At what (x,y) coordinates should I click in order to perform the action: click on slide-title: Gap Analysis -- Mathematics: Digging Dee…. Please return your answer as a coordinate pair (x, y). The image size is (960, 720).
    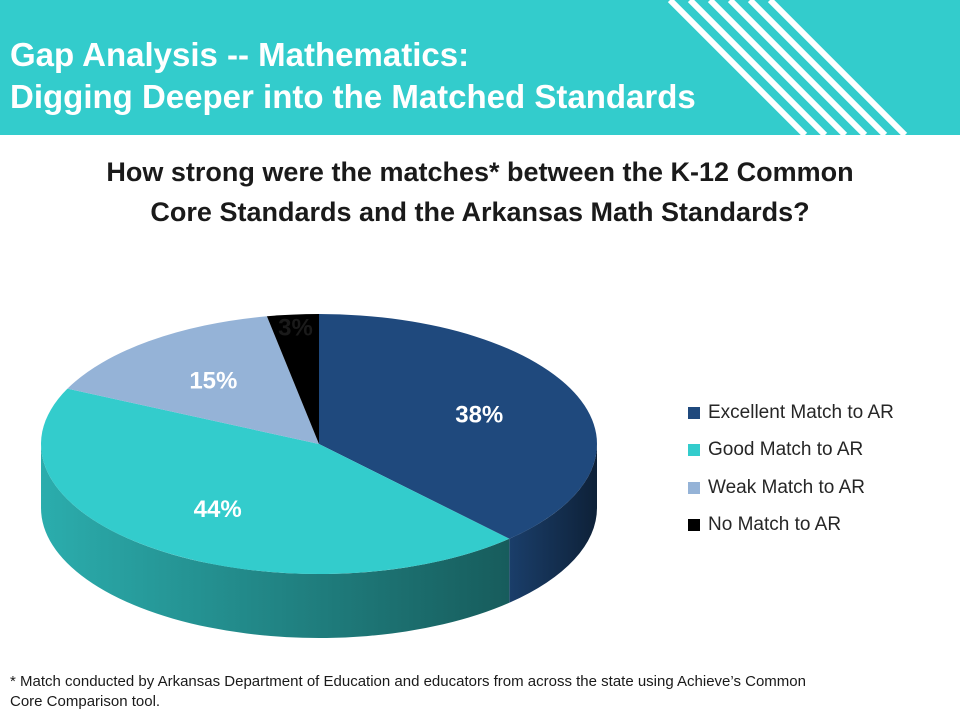
    Looking at the image, I should click on (353, 76).